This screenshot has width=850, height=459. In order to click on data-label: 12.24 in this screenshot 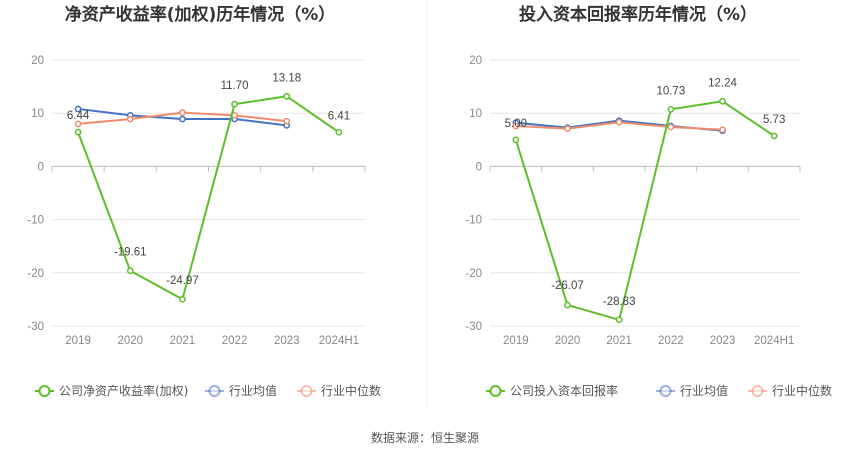, I will do `click(722, 83)`.